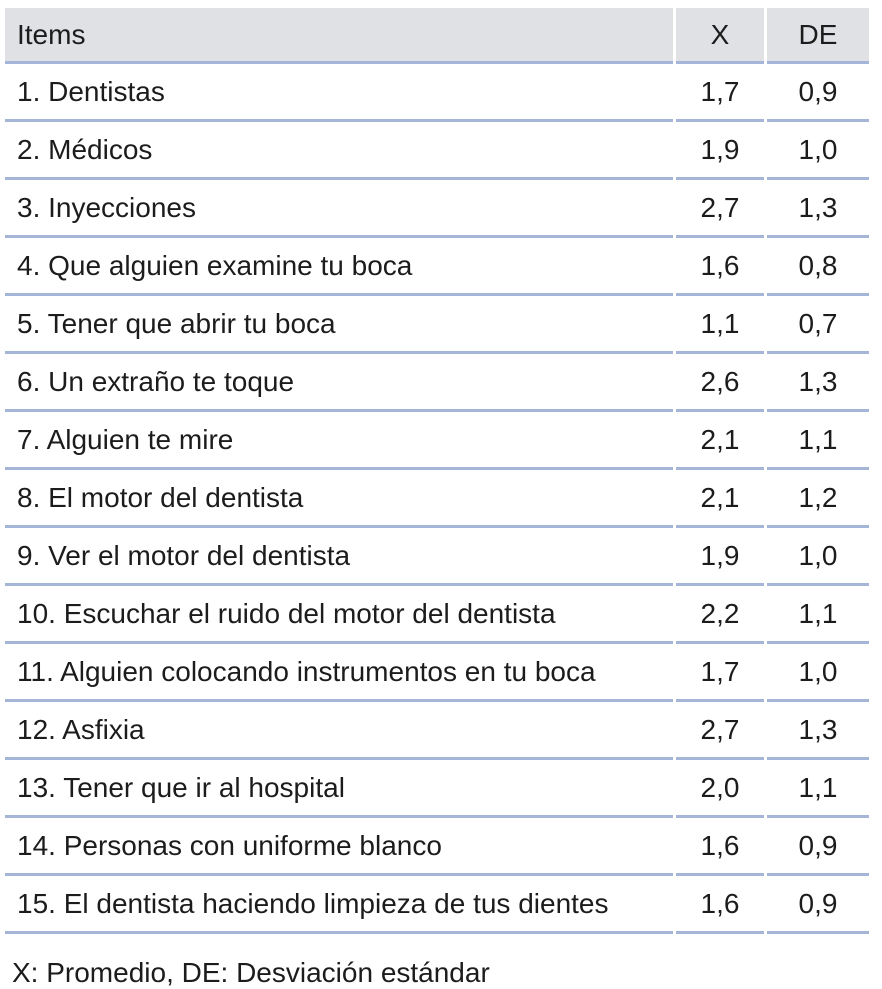 Image resolution: width=882 pixels, height=989 pixels. I want to click on mean-value-cell: 2,0, so click(720, 789).